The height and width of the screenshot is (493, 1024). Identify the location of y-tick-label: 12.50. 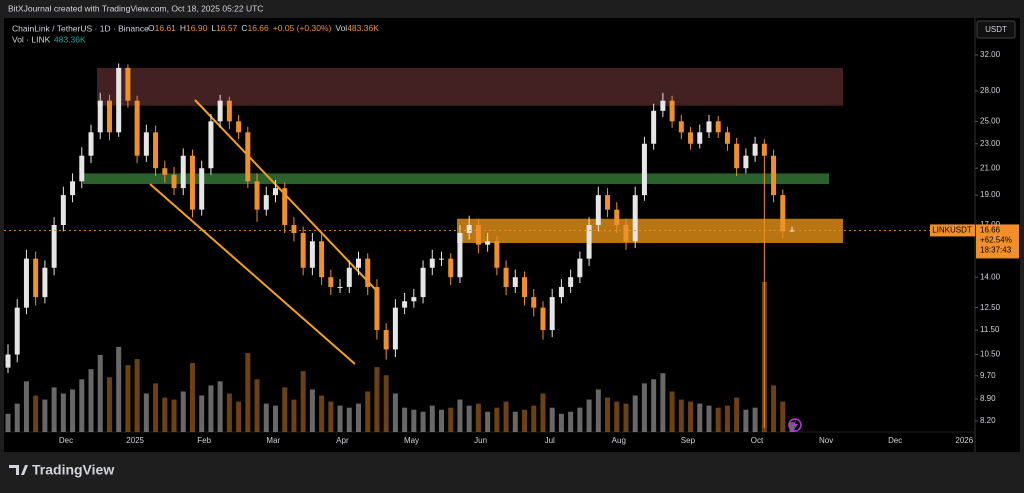
(990, 307).